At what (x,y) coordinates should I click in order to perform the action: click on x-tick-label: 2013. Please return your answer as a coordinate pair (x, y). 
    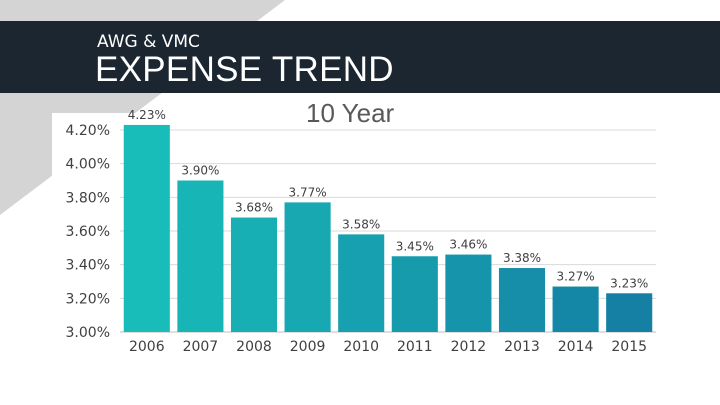
    Looking at the image, I should click on (522, 347).